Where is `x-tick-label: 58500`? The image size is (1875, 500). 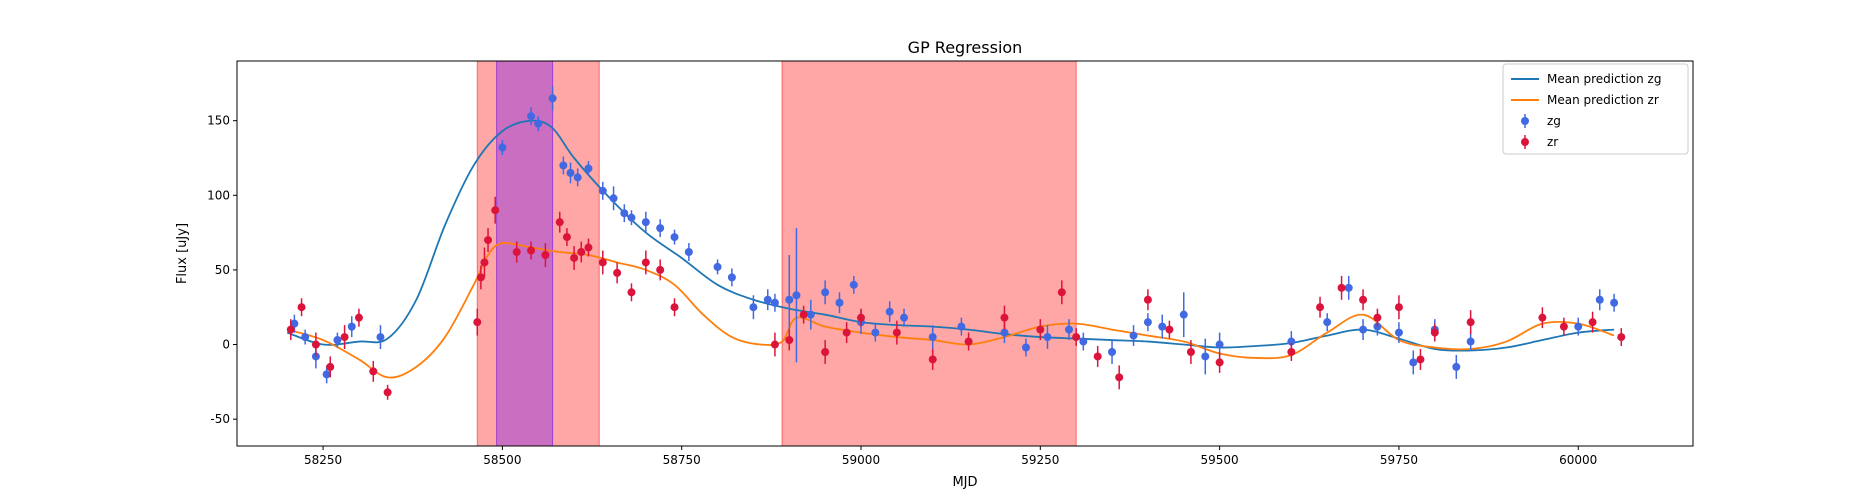
x-tick-label: 58500 is located at coordinates (502, 460).